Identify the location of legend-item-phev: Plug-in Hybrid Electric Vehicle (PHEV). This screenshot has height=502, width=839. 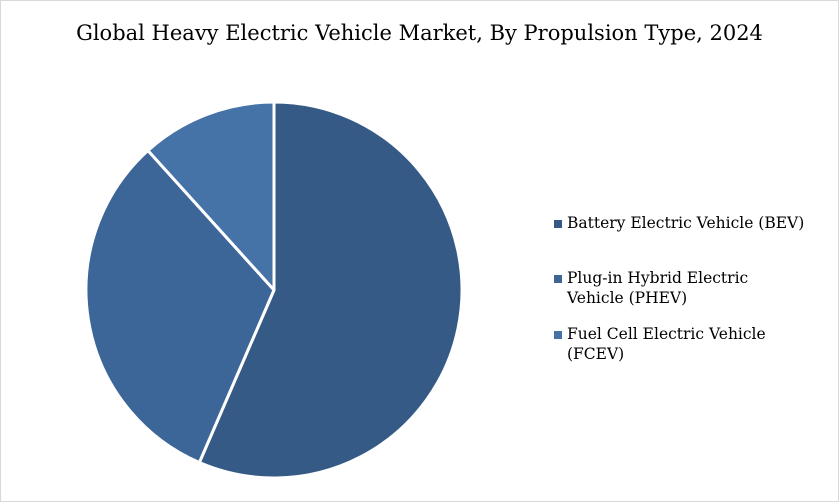
(679, 288).